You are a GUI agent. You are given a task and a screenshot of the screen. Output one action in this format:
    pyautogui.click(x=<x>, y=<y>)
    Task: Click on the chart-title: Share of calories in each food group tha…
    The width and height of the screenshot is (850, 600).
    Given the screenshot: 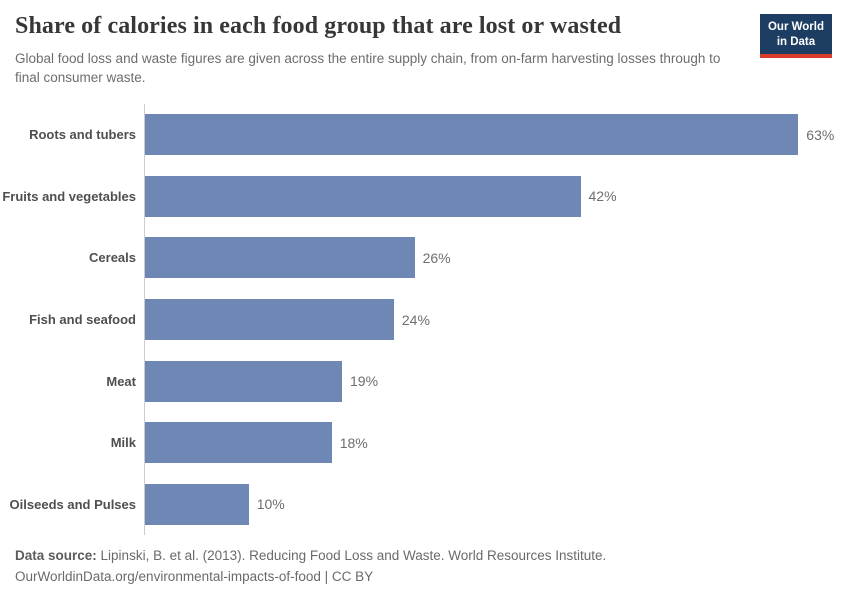 What is the action you would take?
    pyautogui.click(x=318, y=26)
    